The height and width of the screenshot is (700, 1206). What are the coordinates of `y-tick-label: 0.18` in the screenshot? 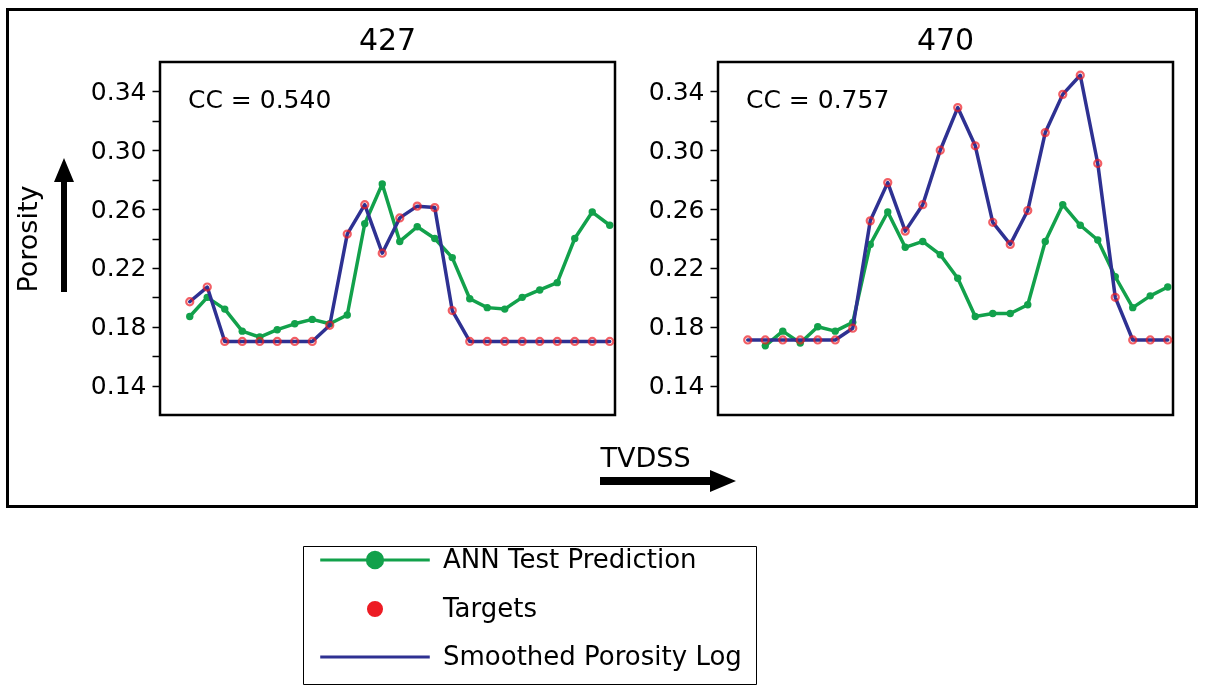 It's located at (676, 327).